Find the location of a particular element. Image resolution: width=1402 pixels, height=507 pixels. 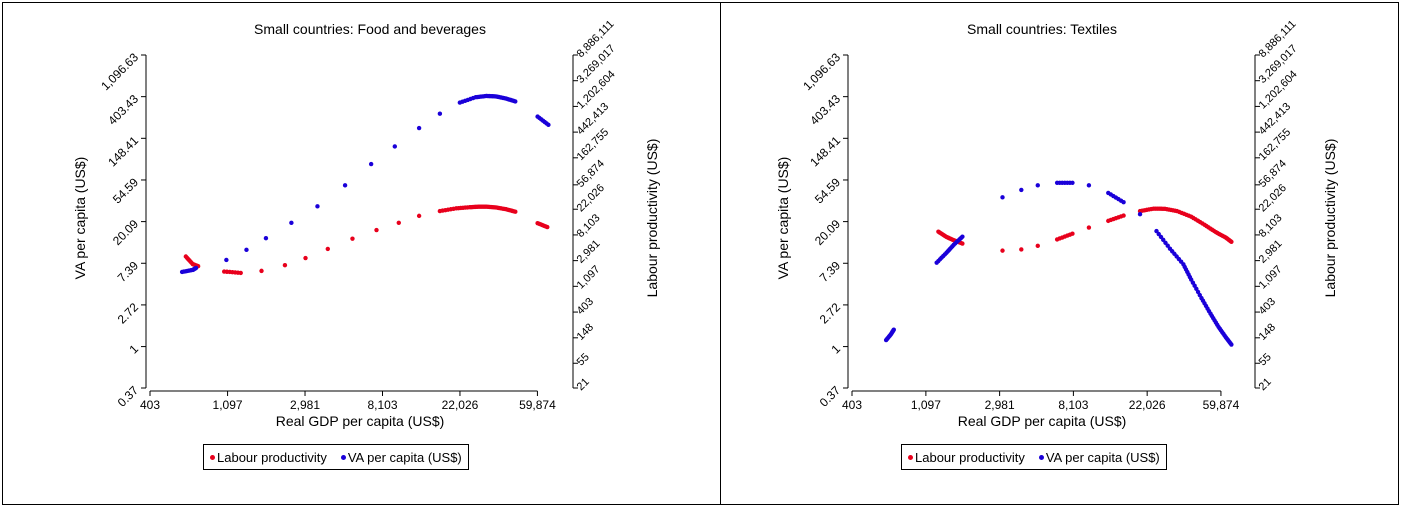

y2-tick-label: 55 is located at coordinates (1265, 359).